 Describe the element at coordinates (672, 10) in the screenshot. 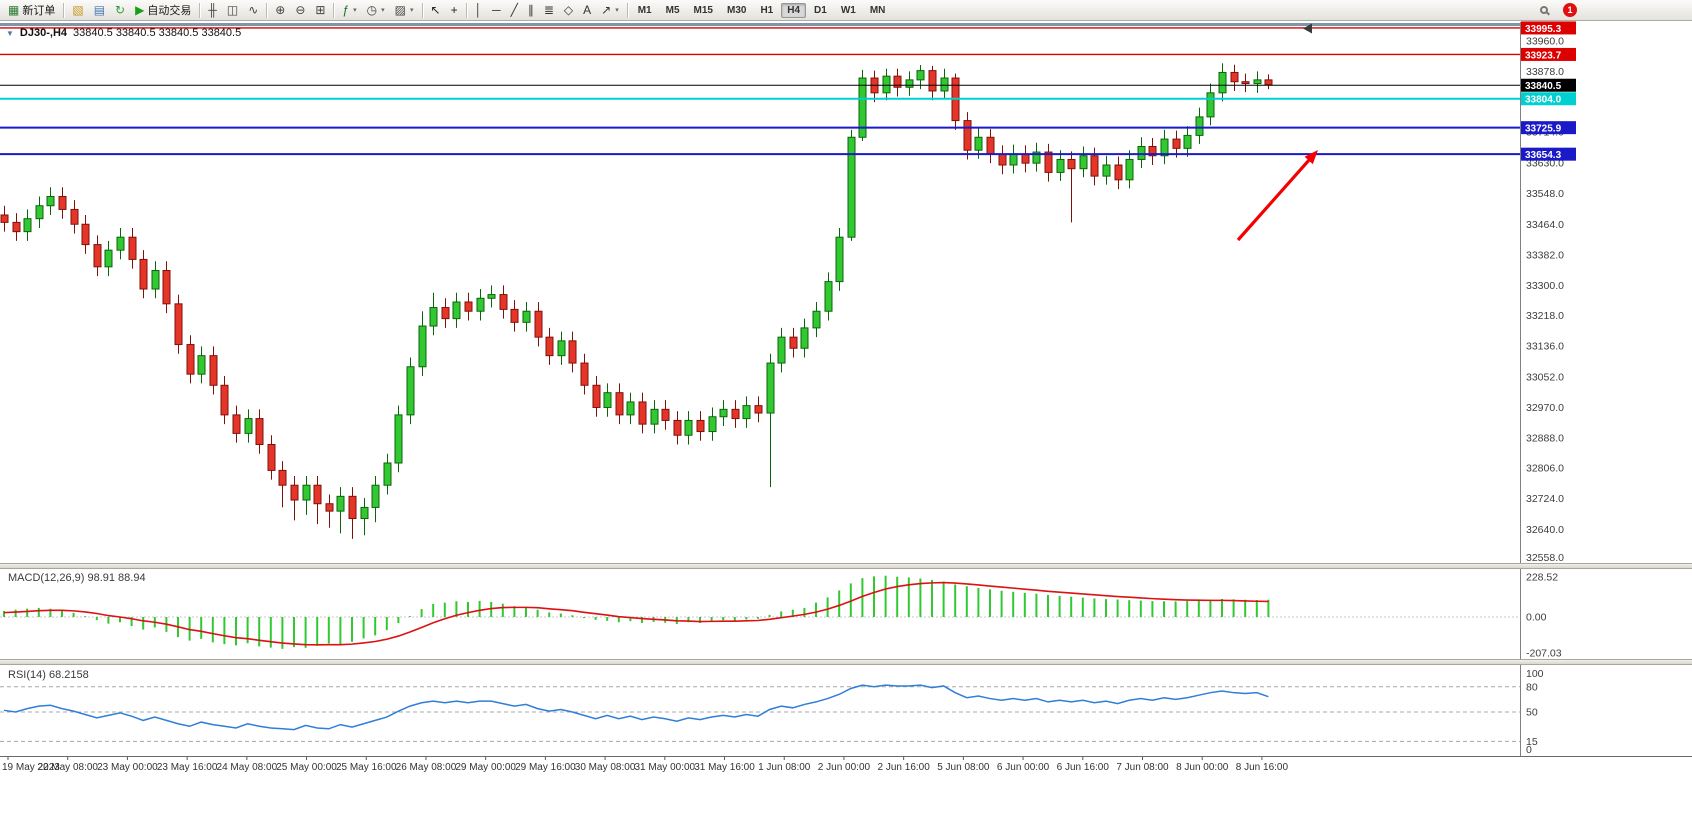

I see `tf-m5-button: M5` at that location.